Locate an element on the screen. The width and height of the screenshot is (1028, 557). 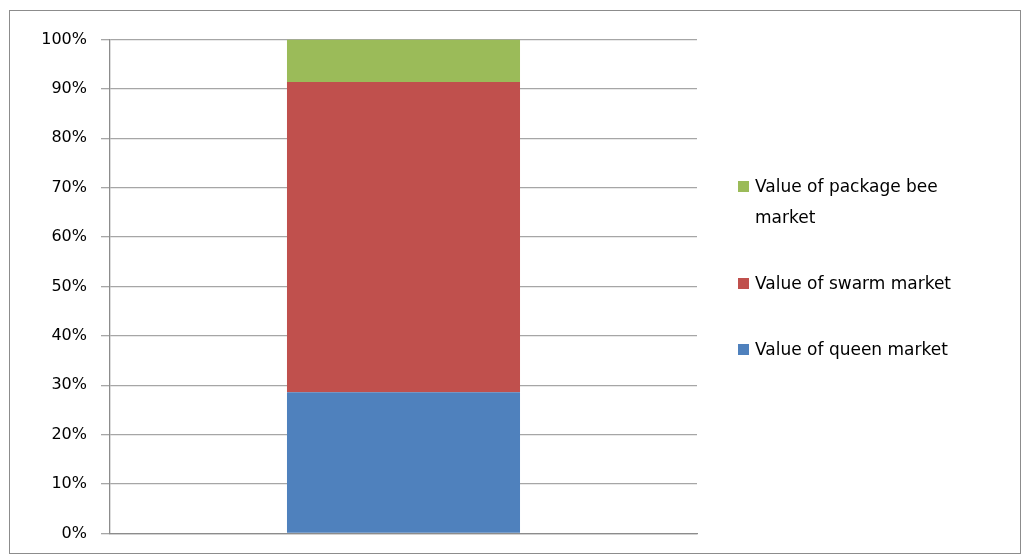
y-tick-label: 30% is located at coordinates (69, 384).